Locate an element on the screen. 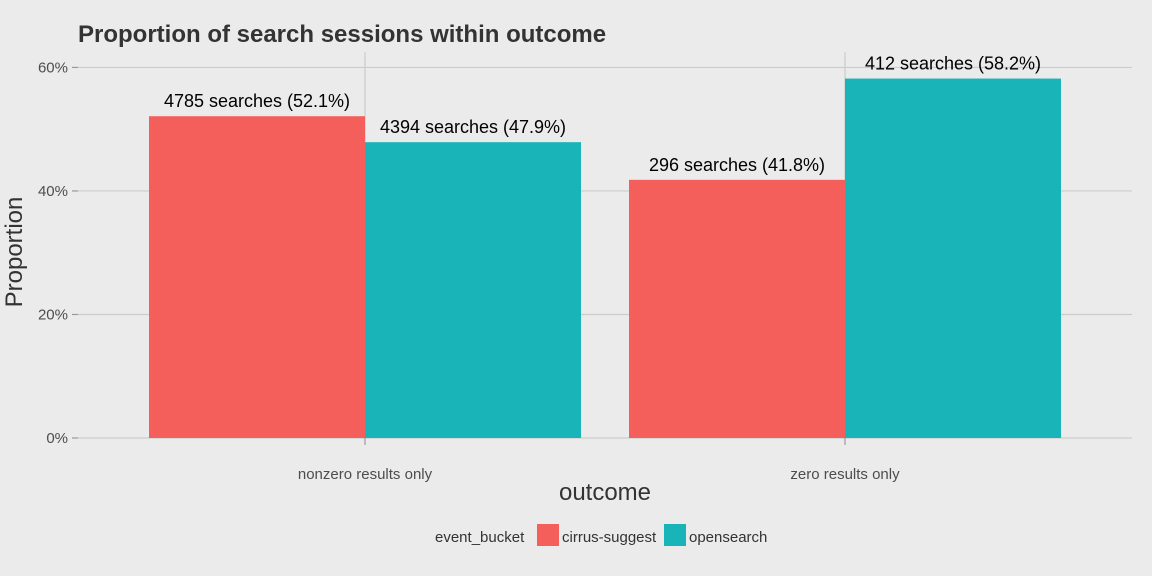 This screenshot has height=576, width=1152. y-tick-label: 40% is located at coordinates (53, 191).